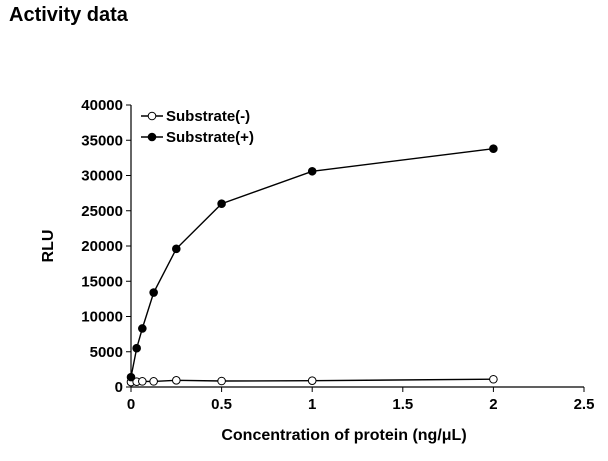 Image resolution: width=608 pixels, height=461 pixels. I want to click on x-tick-label: 1.5, so click(402, 404).